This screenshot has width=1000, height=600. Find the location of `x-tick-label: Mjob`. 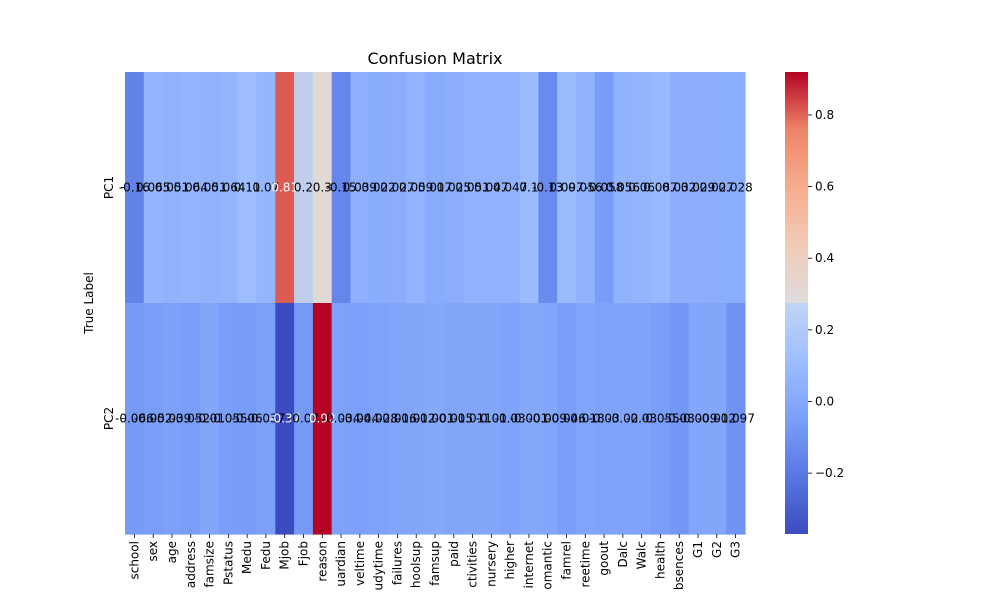

x-tick-label: Mjob is located at coordinates (285, 555).